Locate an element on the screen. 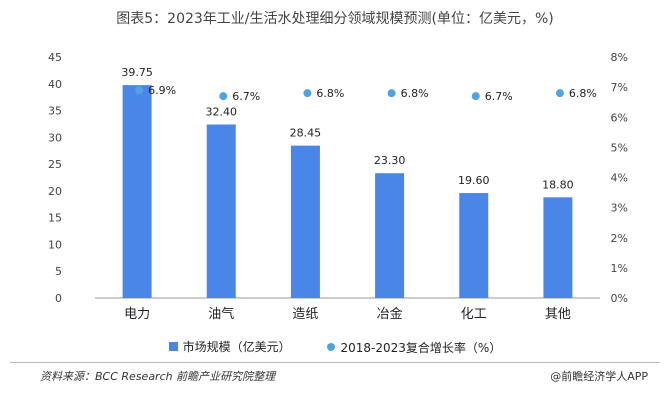 This screenshot has height=400, width=670. y-left-tick-label: 35 is located at coordinates (55, 111).